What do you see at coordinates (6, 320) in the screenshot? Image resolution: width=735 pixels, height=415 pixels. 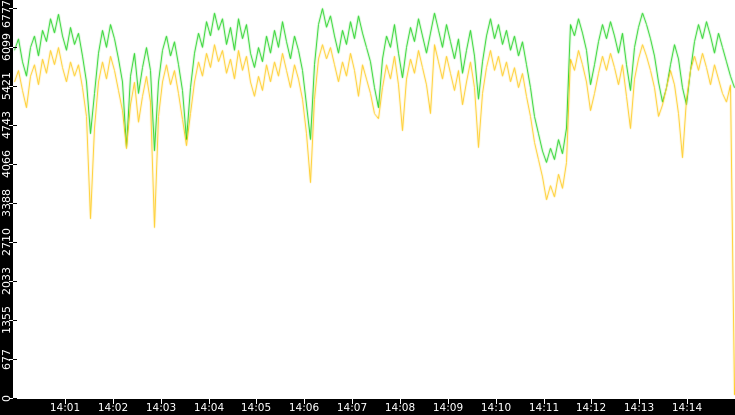 I see `y-tick-label: 1355` at bounding box center [6, 320].